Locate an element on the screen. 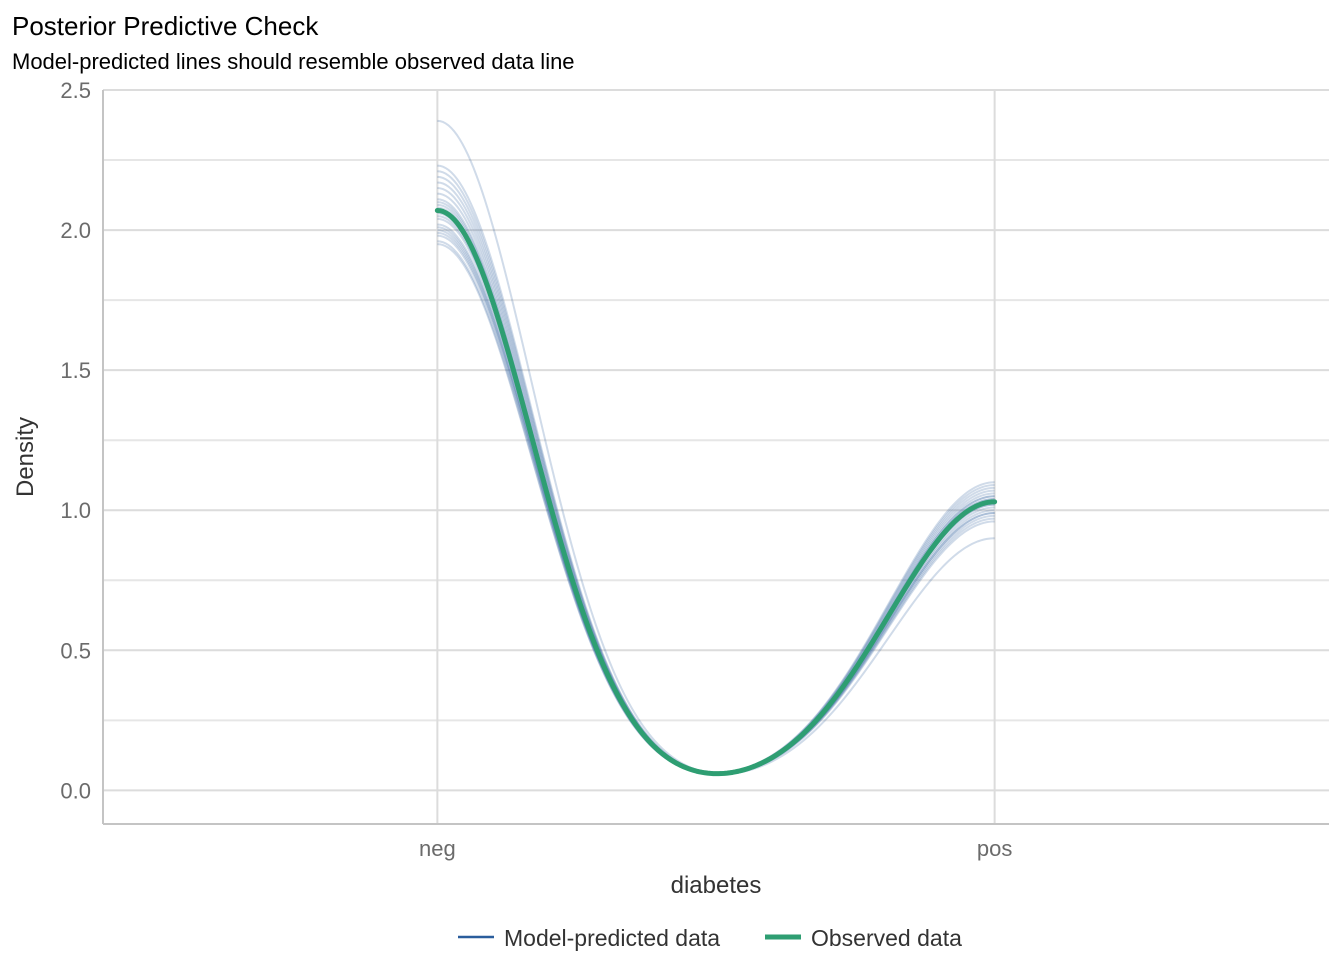  y-tick-label: 2.5 is located at coordinates (75, 90).